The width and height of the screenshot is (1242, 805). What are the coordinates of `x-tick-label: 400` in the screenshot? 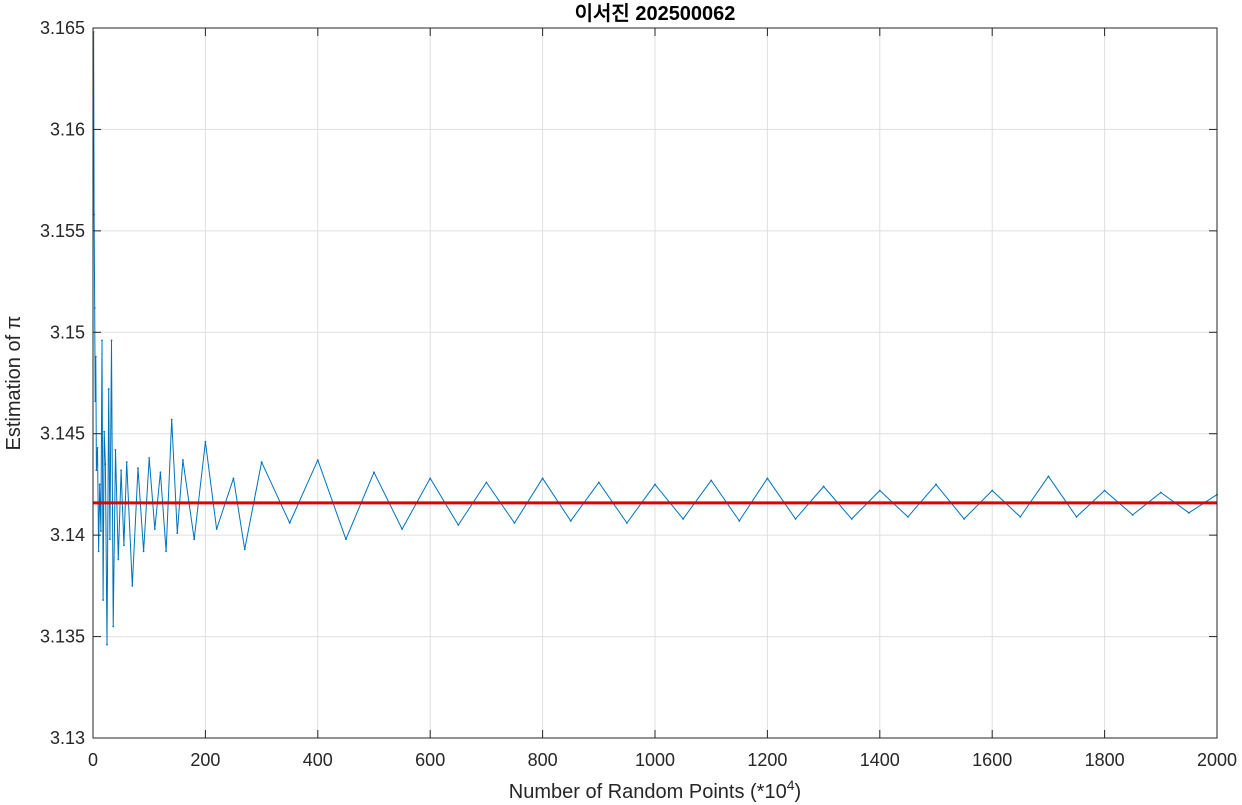 It's located at (318, 760).